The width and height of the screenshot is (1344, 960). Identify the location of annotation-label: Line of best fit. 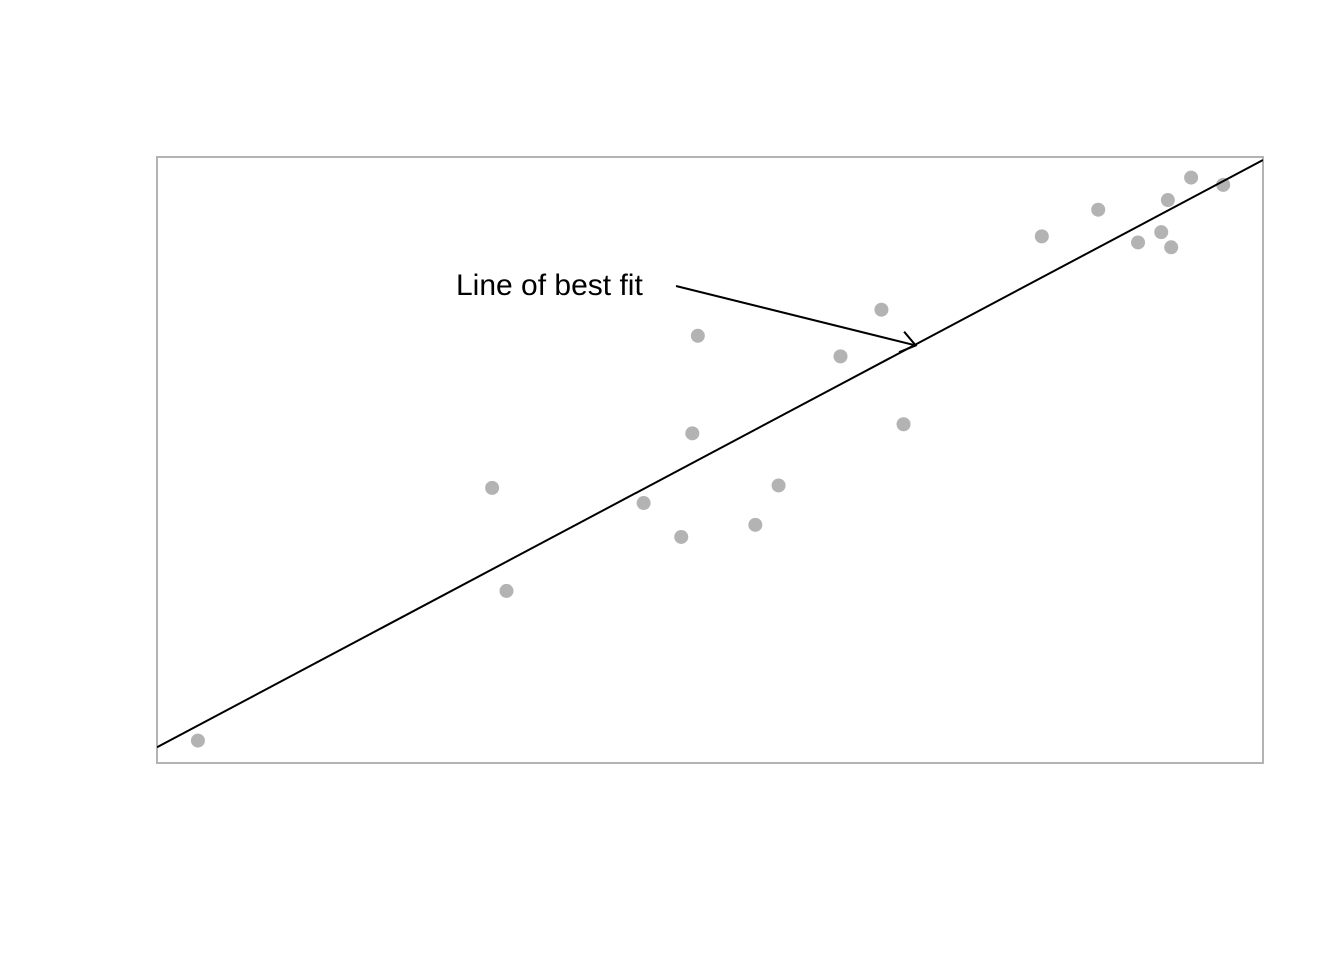
(549, 285).